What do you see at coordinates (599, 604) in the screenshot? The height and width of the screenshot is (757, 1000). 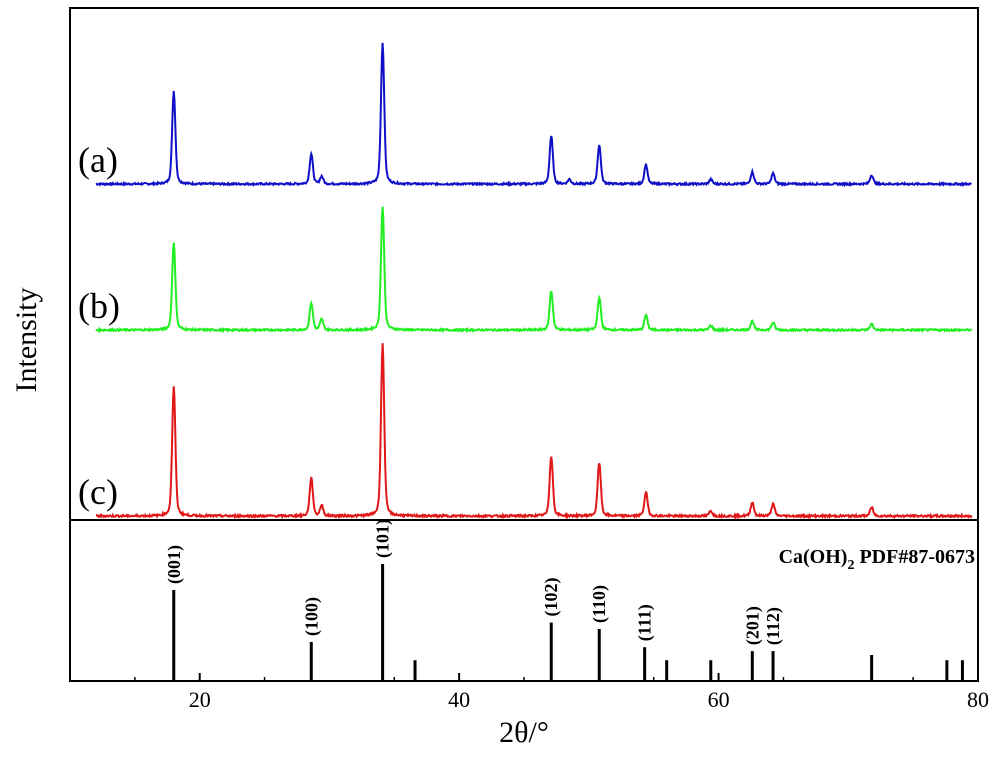 I see `reference-label-5: (110)` at bounding box center [599, 604].